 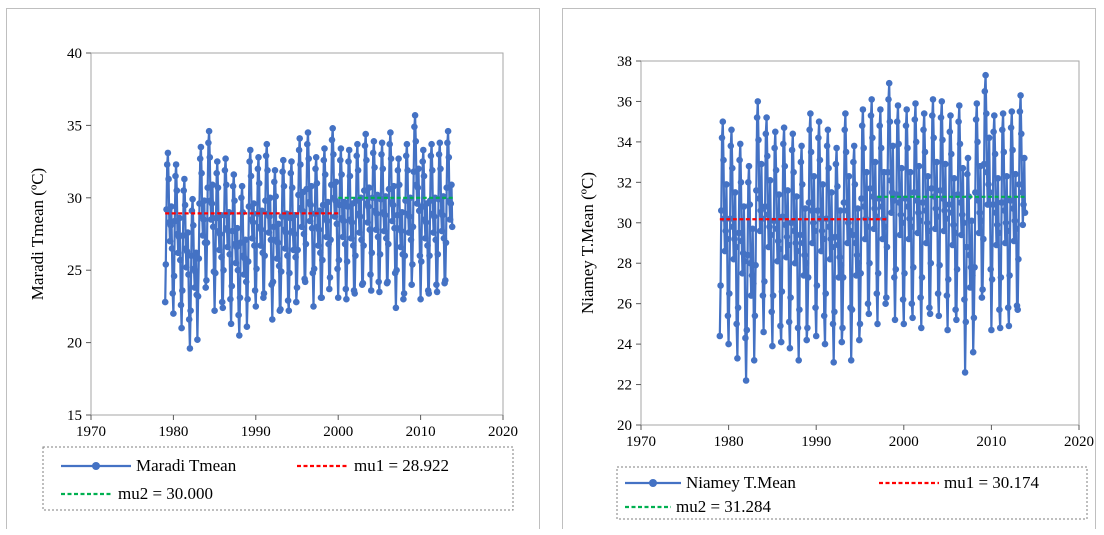 What do you see at coordinates (503, 432) in the screenshot?
I see `x-tick-label: 2020` at bounding box center [503, 432].